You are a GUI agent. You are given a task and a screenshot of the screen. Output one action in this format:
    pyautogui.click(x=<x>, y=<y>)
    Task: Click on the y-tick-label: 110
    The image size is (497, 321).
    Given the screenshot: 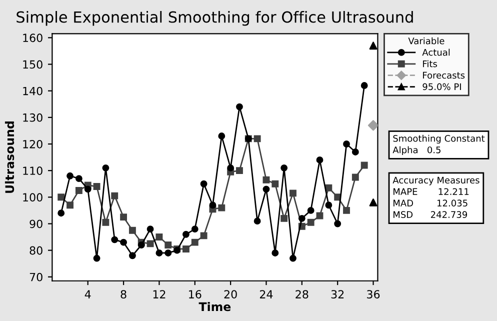 What is the action you would take?
    pyautogui.click(x=32, y=170)
    